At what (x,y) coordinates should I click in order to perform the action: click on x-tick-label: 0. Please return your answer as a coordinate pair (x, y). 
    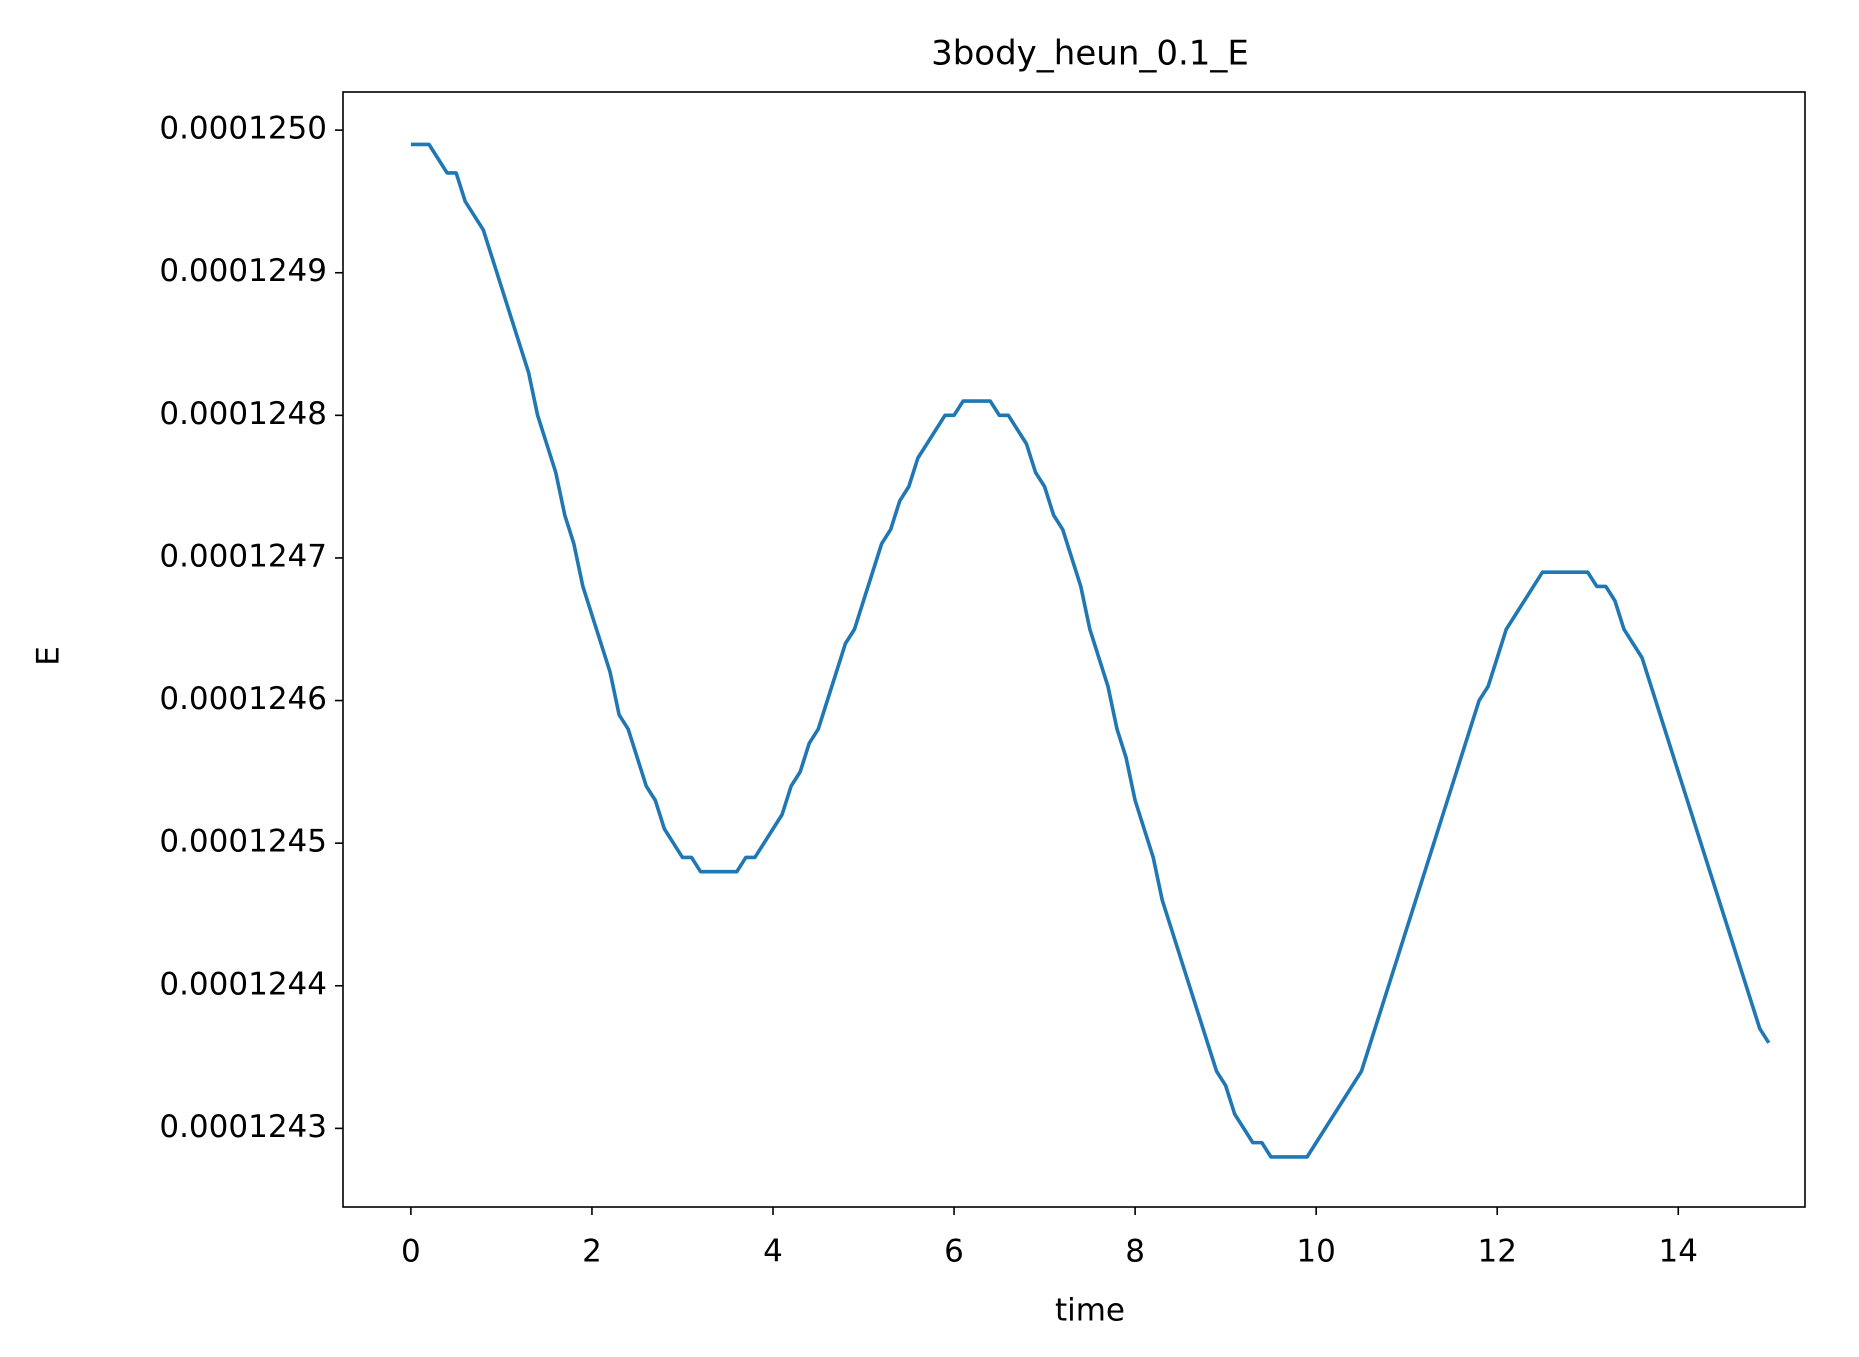
    Looking at the image, I should click on (411, 1252).